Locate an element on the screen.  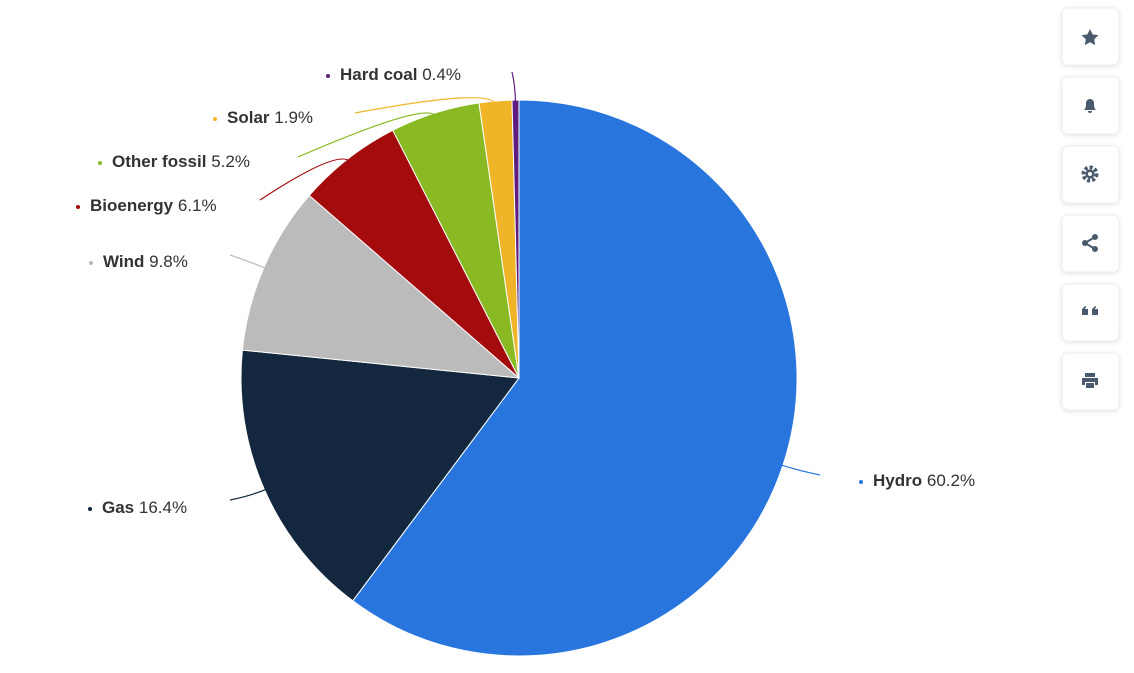
category-name: Gas is located at coordinates (118, 507).